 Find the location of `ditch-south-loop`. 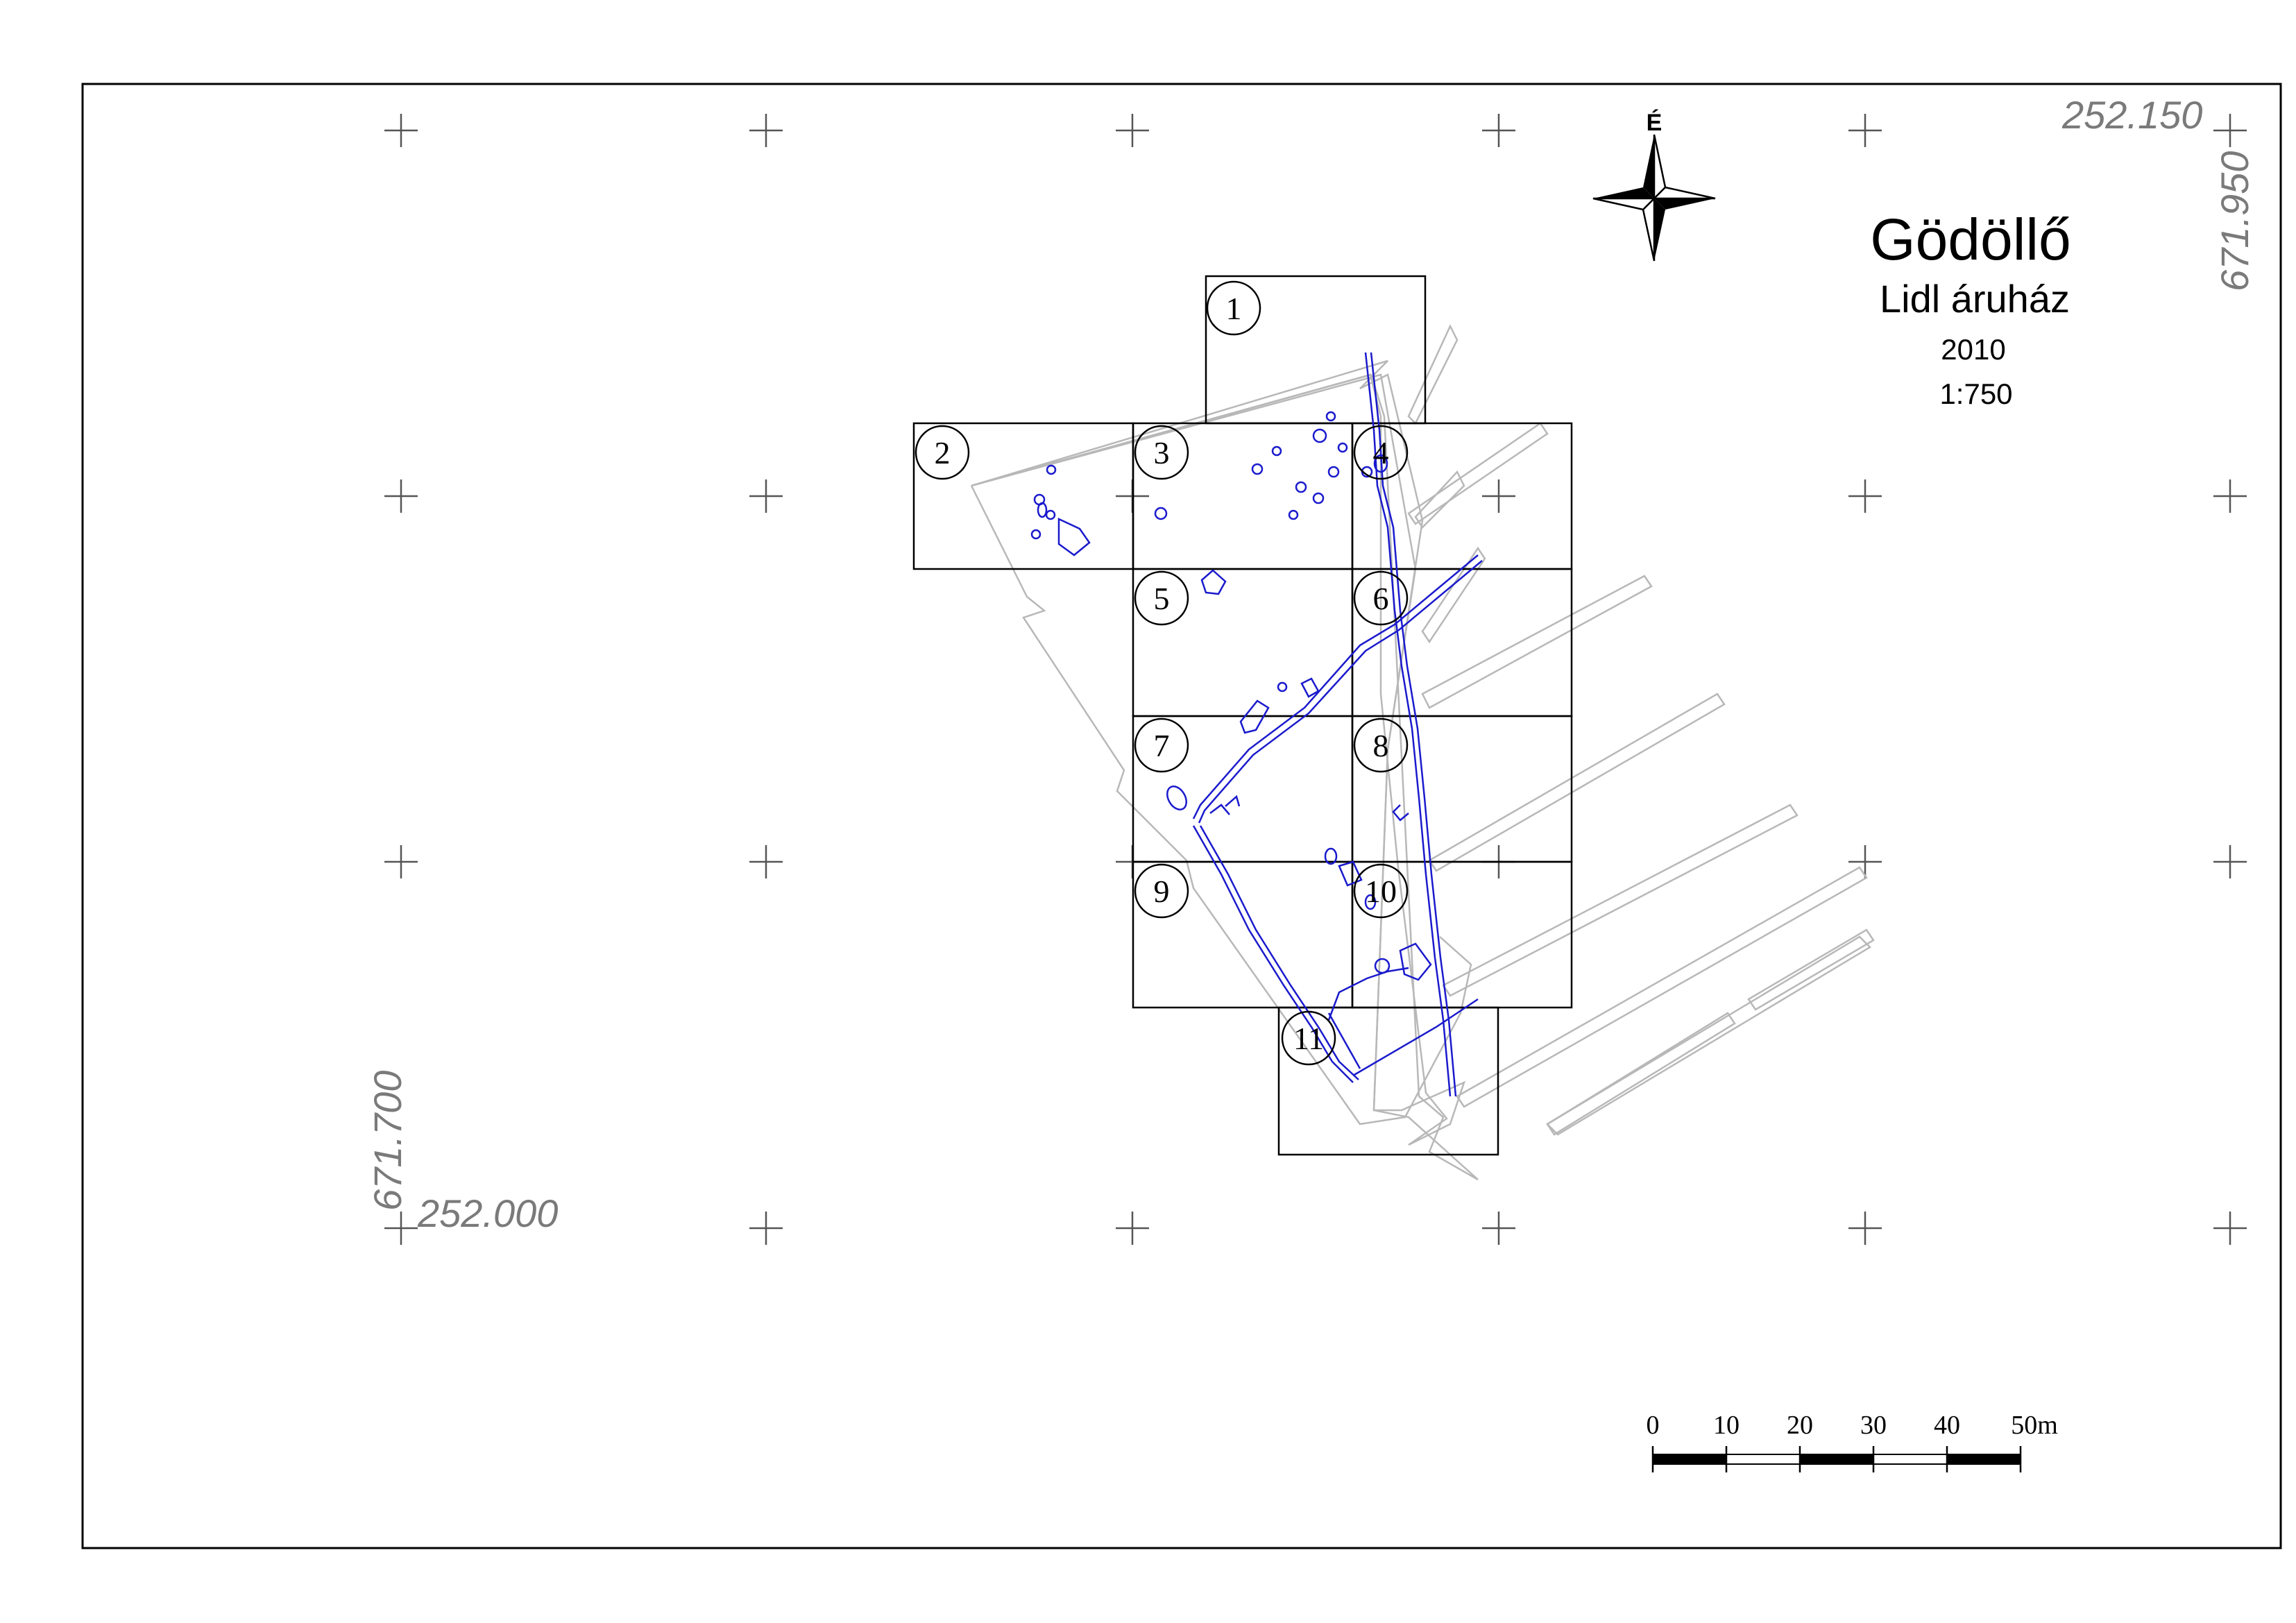

ditch-south-loop is located at coordinates (1368, 994).